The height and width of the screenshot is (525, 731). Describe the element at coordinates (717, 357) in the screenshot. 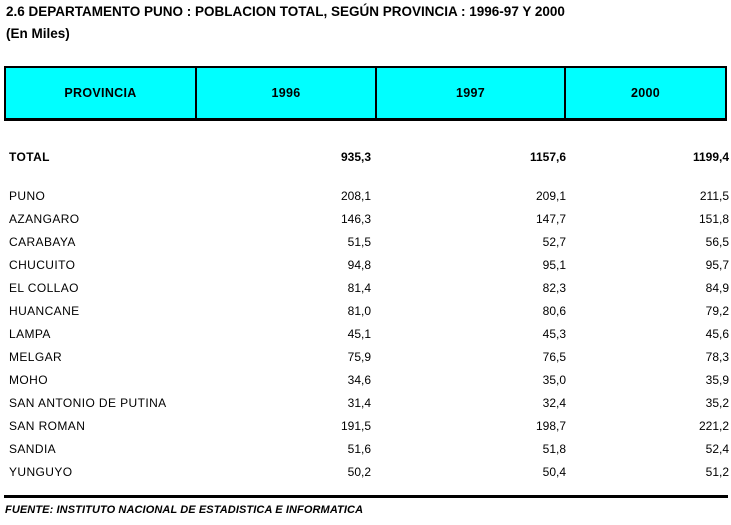

I see `value-2000: 78,3` at that location.